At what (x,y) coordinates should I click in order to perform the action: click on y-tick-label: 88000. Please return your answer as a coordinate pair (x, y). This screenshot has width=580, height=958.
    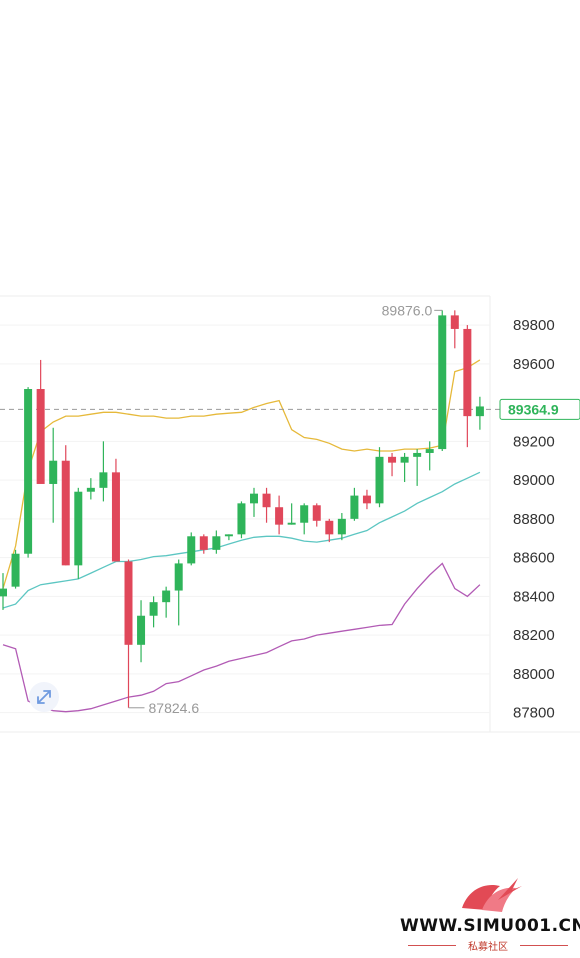
    Looking at the image, I should click on (534, 674).